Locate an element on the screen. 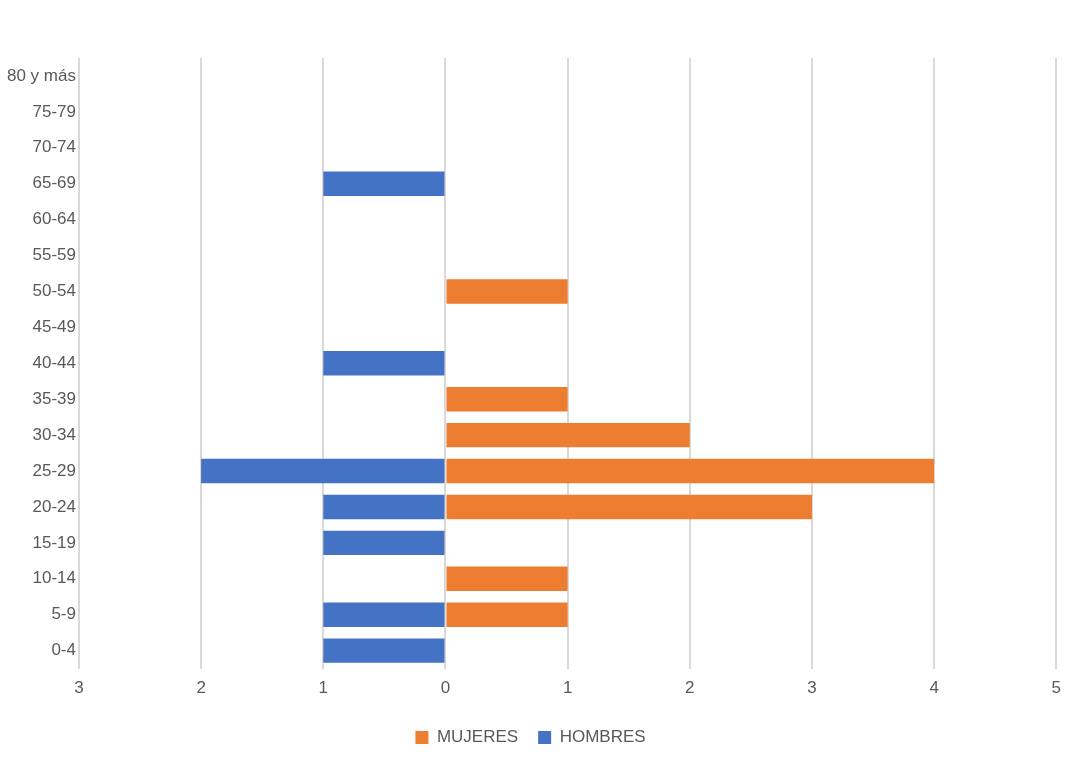 The width and height of the screenshot is (1071, 768). y-tick-label: 25-29 is located at coordinates (54, 470).